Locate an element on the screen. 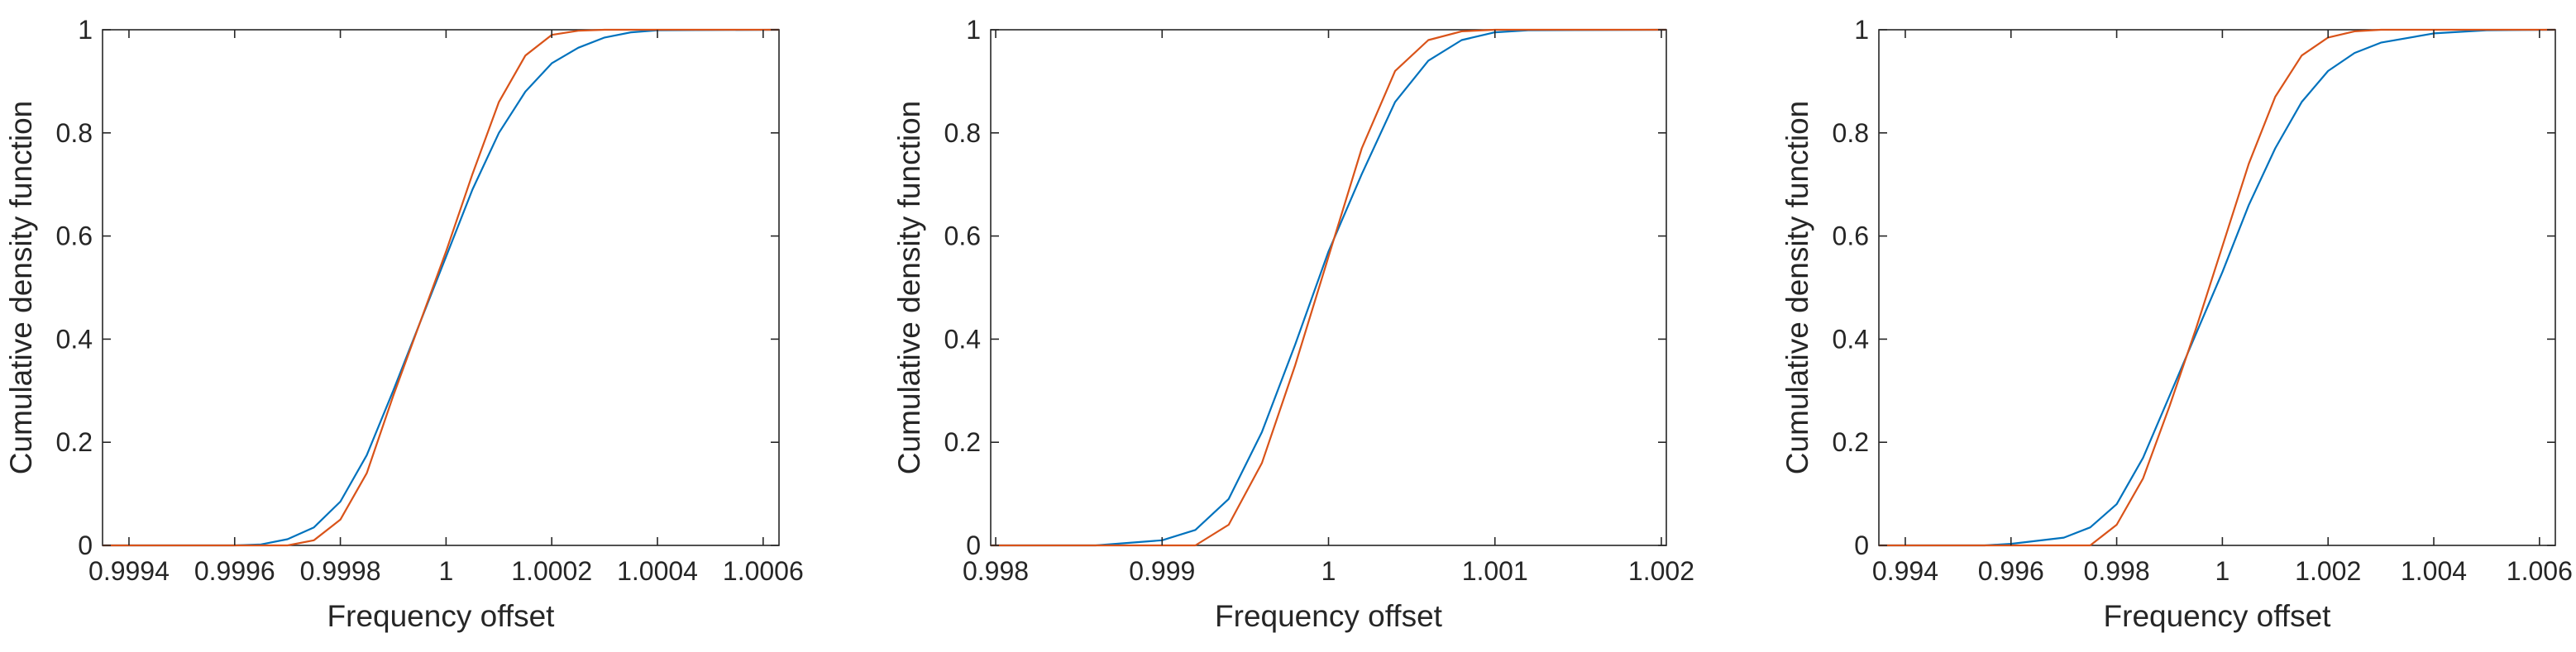 This screenshot has height=652, width=2576. x-tick-label: 1.0002 is located at coordinates (551, 571).